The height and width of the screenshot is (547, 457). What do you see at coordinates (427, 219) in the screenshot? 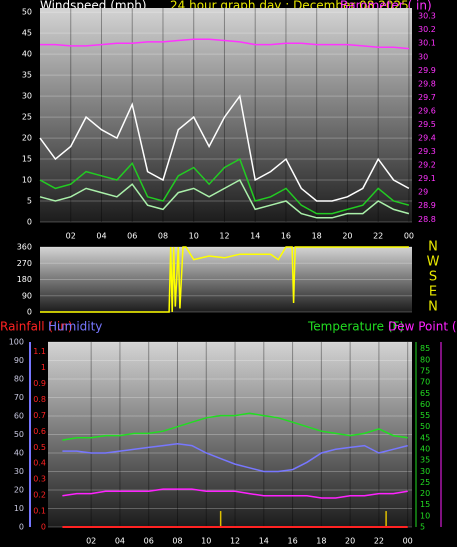
I see `y2-tick-label: 28.8` at bounding box center [427, 219].